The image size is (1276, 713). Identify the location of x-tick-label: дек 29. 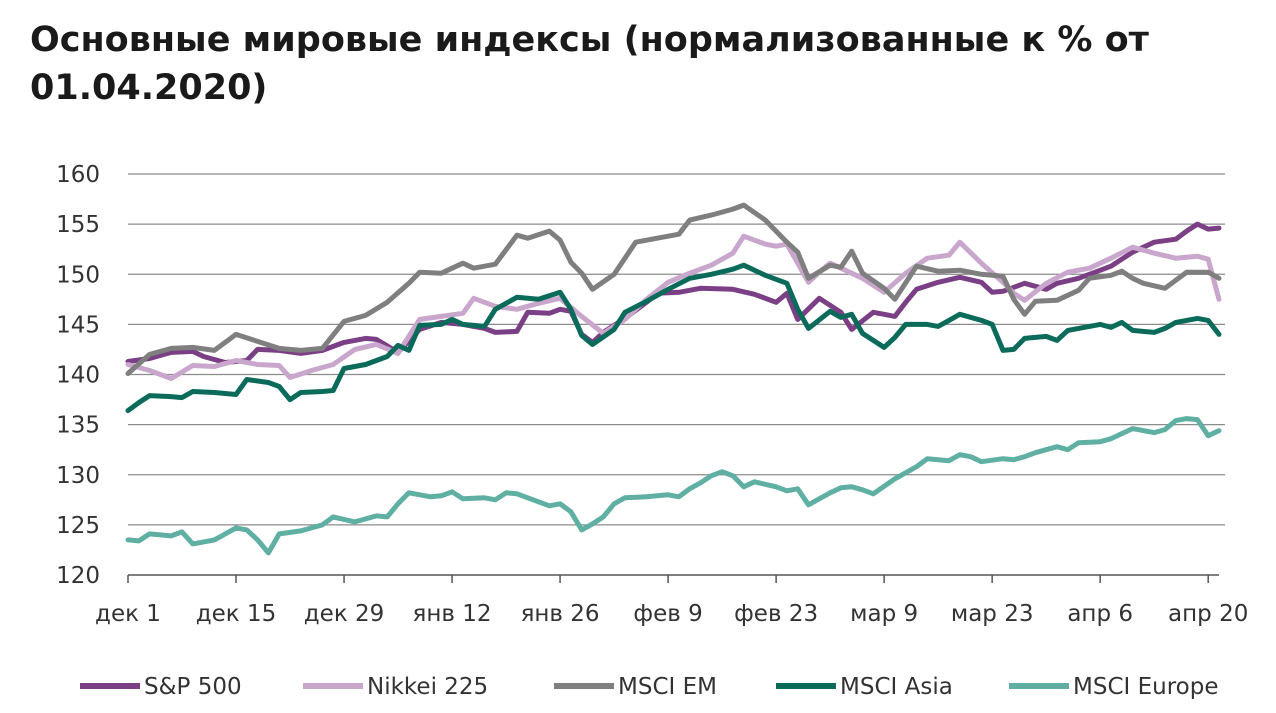
(344, 614).